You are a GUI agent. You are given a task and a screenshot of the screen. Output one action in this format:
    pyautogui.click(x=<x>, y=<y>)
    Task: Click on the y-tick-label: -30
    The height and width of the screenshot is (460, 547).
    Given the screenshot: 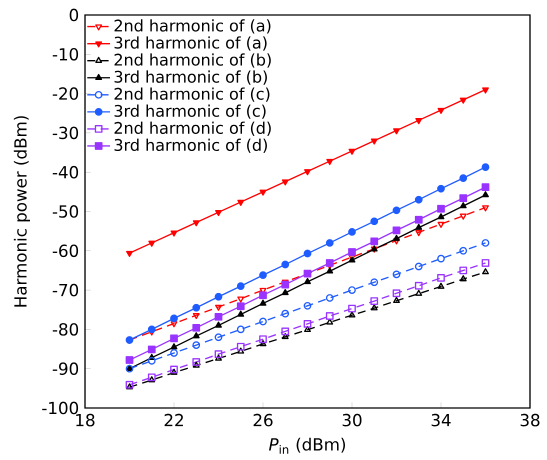 What is the action you would take?
    pyautogui.click(x=65, y=133)
    